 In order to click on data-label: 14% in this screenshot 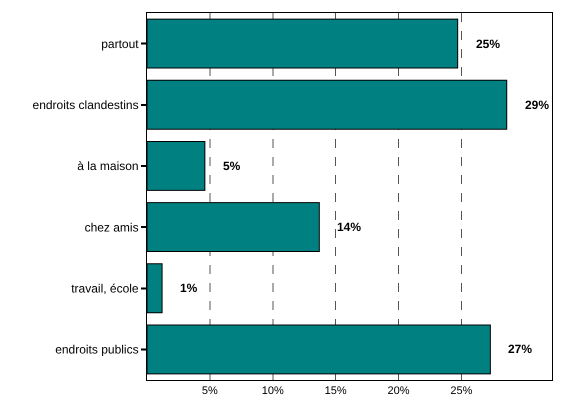, I will do `click(349, 227)`.